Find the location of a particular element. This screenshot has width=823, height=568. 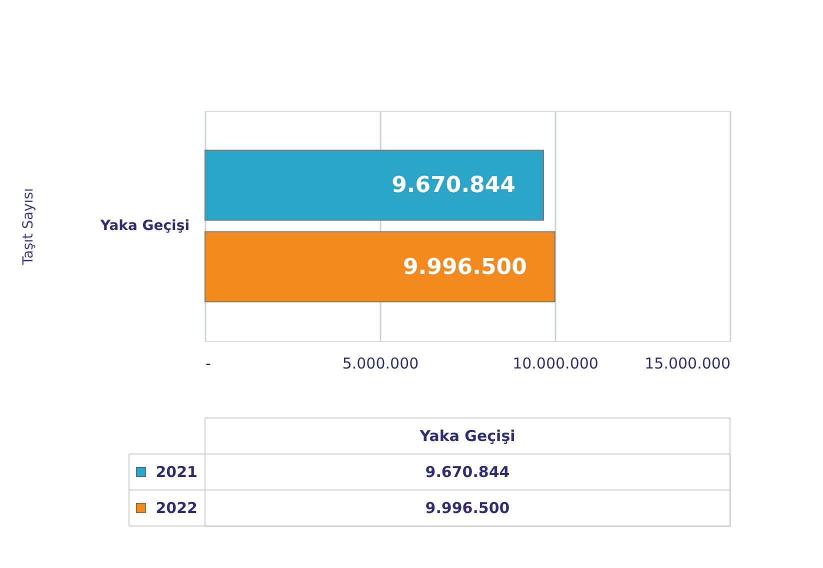

data-label: 9.996.500 is located at coordinates (465, 267).